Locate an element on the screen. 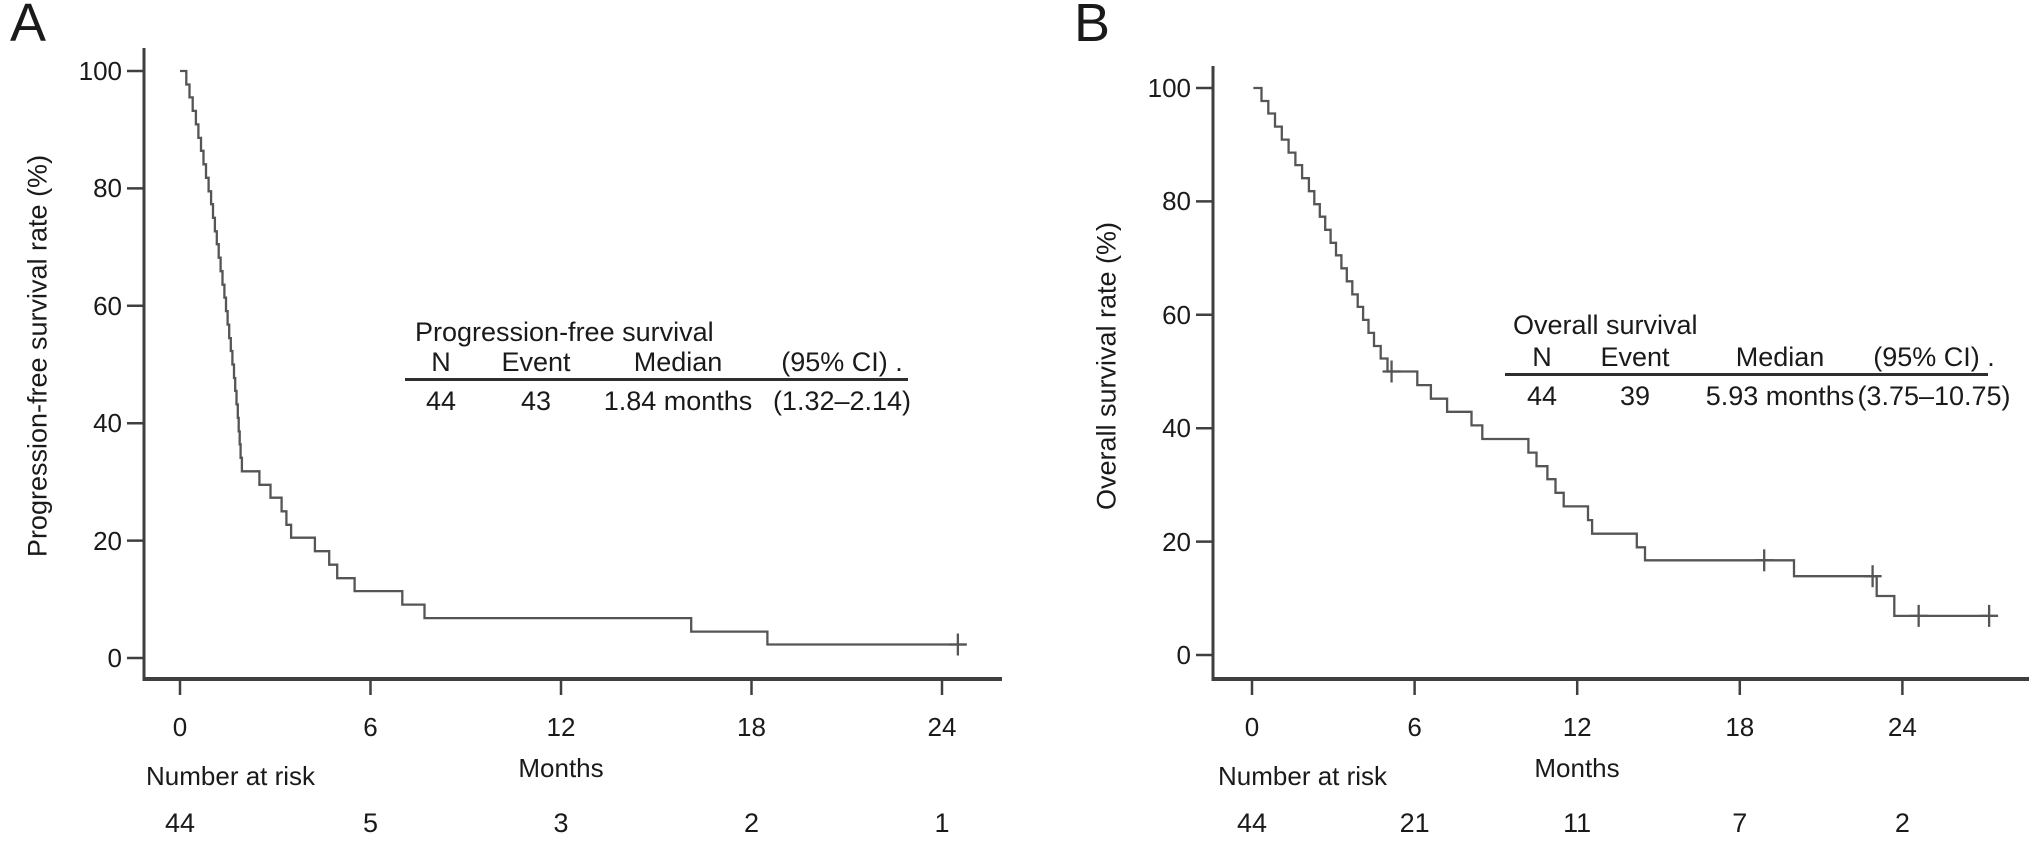 Image resolution: width=2032 pixels, height=845 pixels. y-tick-label-b: 40 is located at coordinates (1176, 428).